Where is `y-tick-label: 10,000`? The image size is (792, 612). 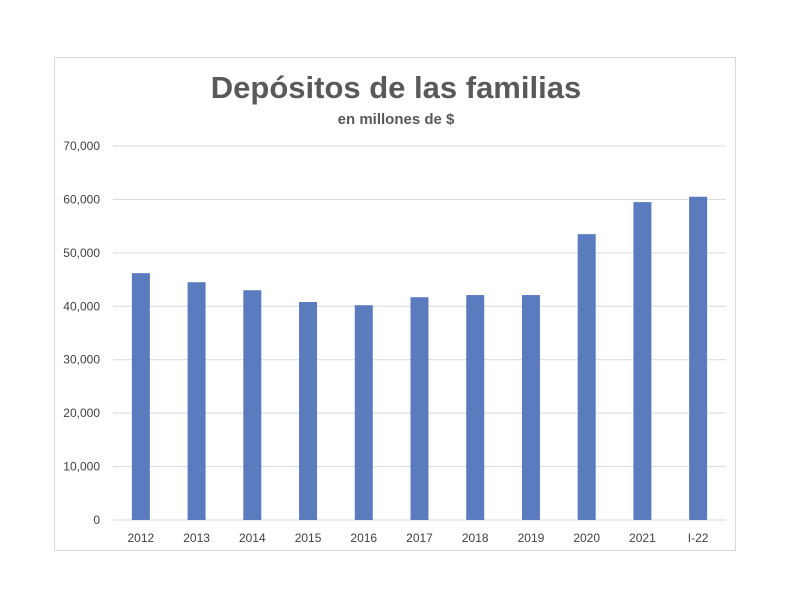
y-tick-label: 10,000 is located at coordinates (81, 467).